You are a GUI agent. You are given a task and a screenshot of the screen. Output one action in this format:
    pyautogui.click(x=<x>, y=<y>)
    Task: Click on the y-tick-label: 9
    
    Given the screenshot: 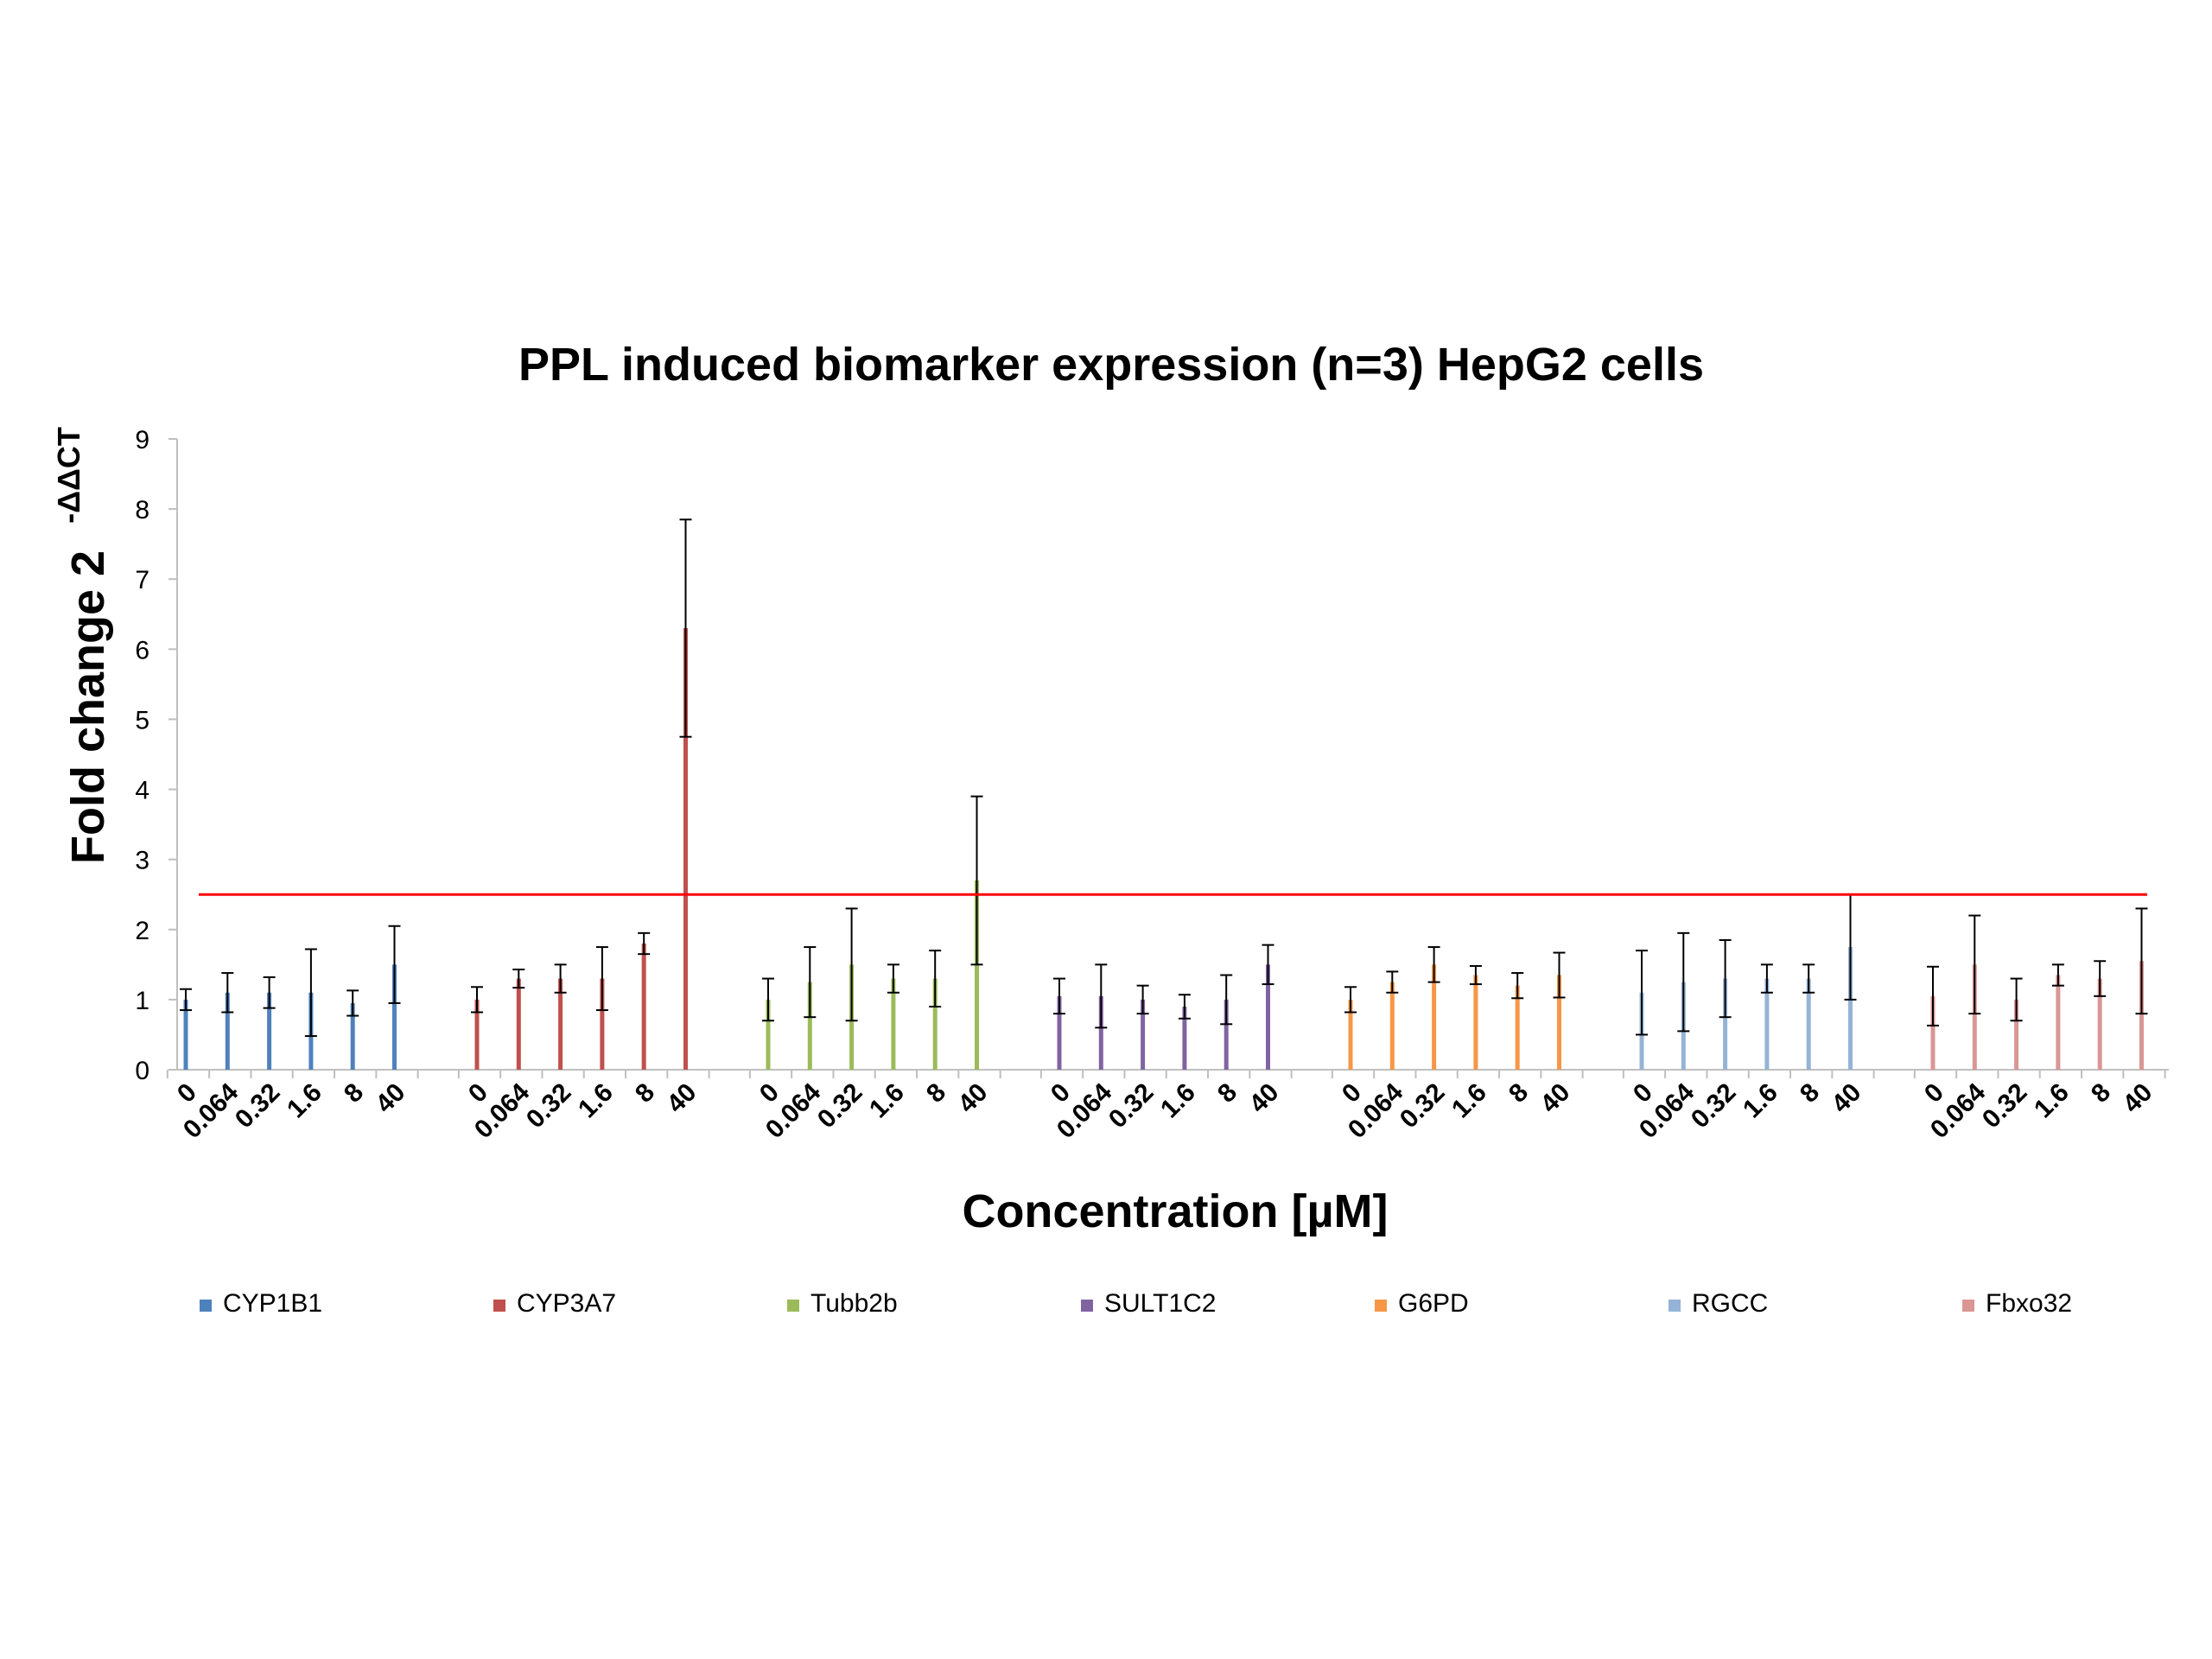 What is the action you would take?
    pyautogui.click(x=142, y=440)
    